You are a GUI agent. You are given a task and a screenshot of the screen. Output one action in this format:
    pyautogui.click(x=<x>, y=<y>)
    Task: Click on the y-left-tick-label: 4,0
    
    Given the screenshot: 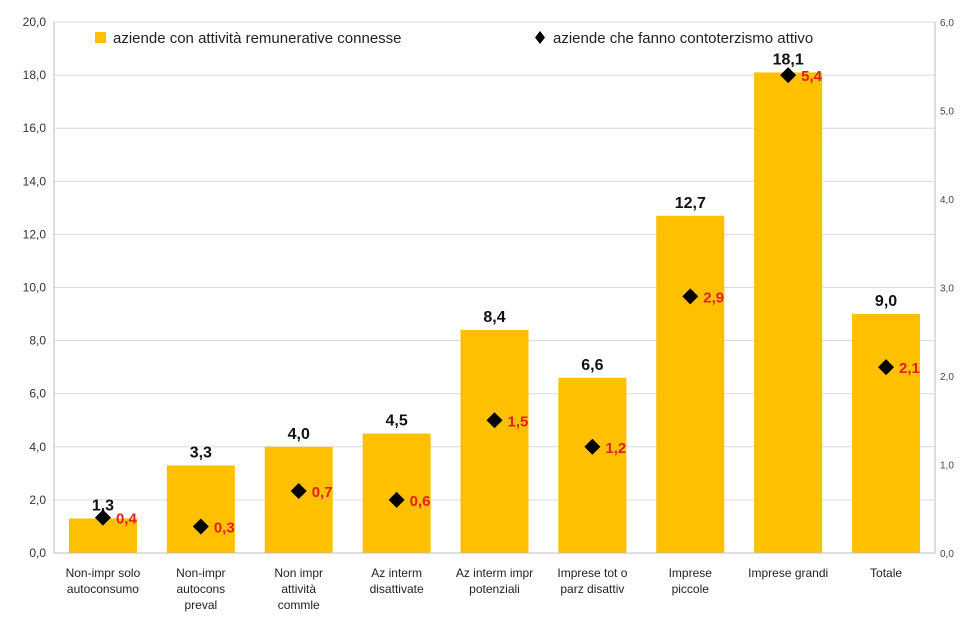 What is the action you would take?
    pyautogui.click(x=37, y=447)
    